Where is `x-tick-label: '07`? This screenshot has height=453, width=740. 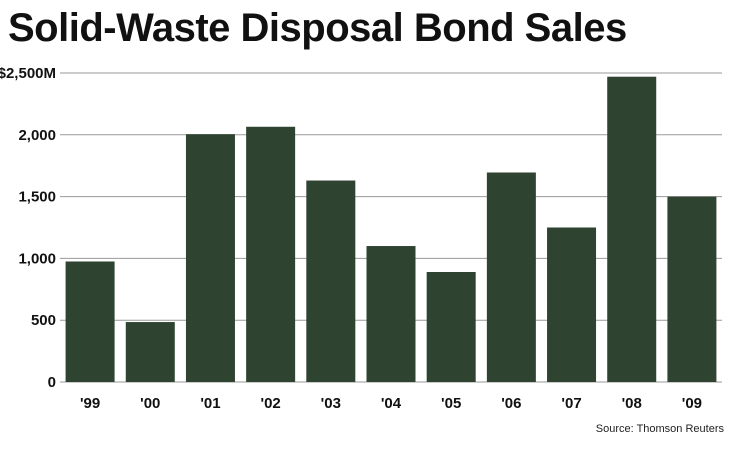
x-tick-label: '07 is located at coordinates (571, 403).